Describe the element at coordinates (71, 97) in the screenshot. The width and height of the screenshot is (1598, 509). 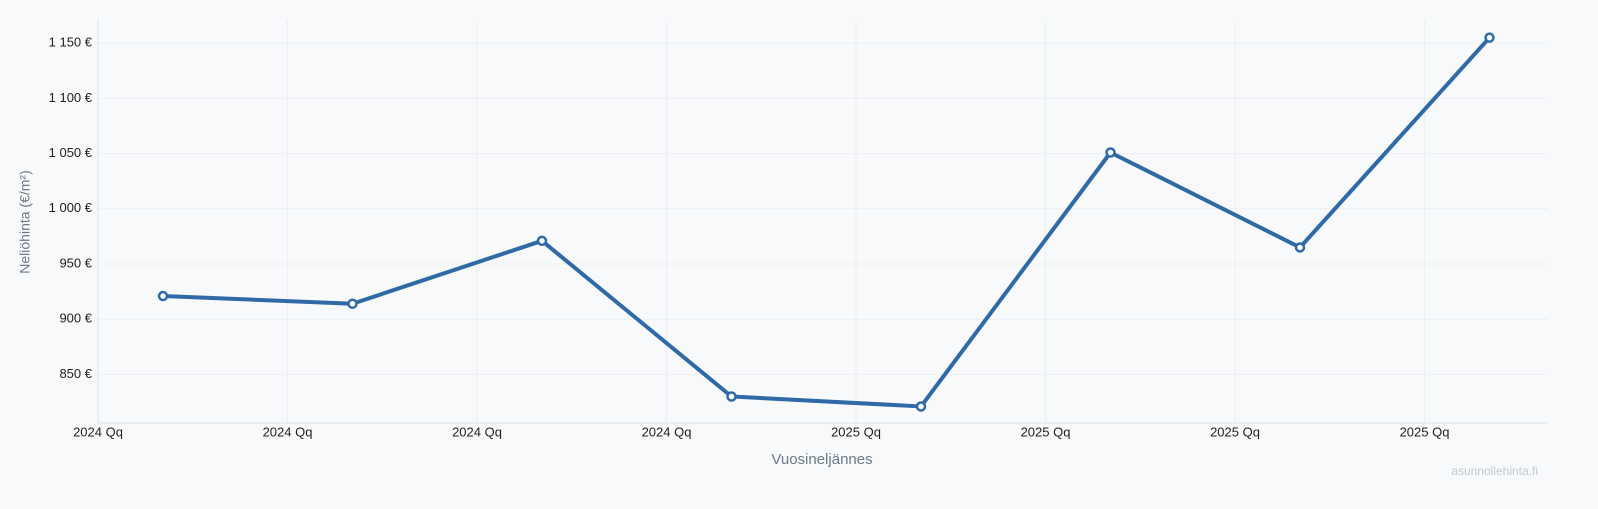
I see `y-tick-label: 1 100 €` at that location.